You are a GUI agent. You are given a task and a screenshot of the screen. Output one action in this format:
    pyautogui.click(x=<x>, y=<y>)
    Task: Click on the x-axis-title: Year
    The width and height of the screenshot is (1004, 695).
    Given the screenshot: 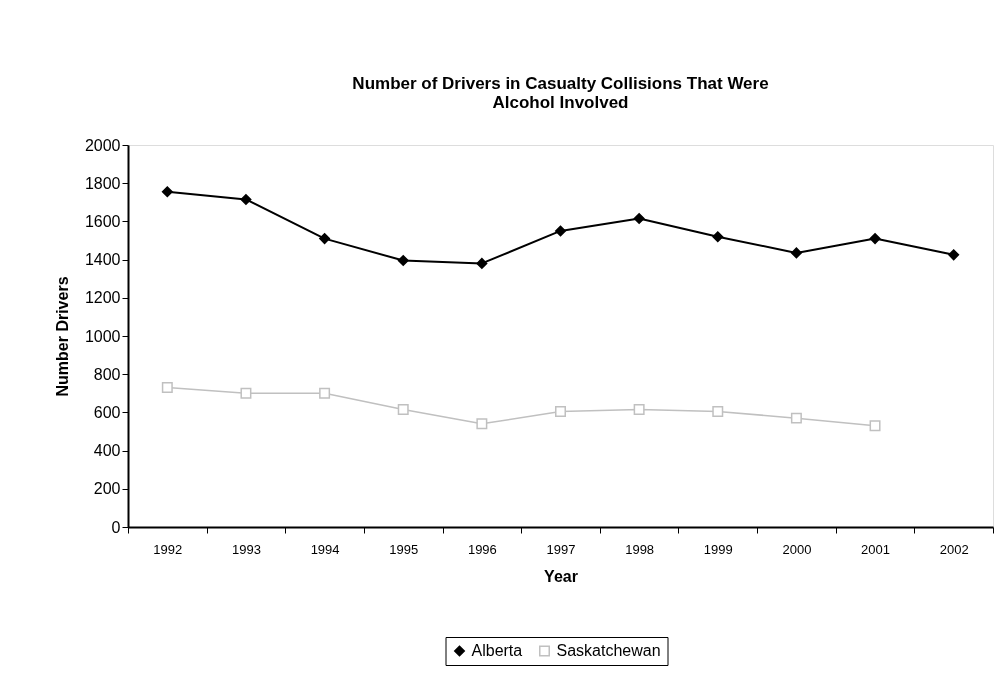 What is the action you would take?
    pyautogui.click(x=561, y=576)
    